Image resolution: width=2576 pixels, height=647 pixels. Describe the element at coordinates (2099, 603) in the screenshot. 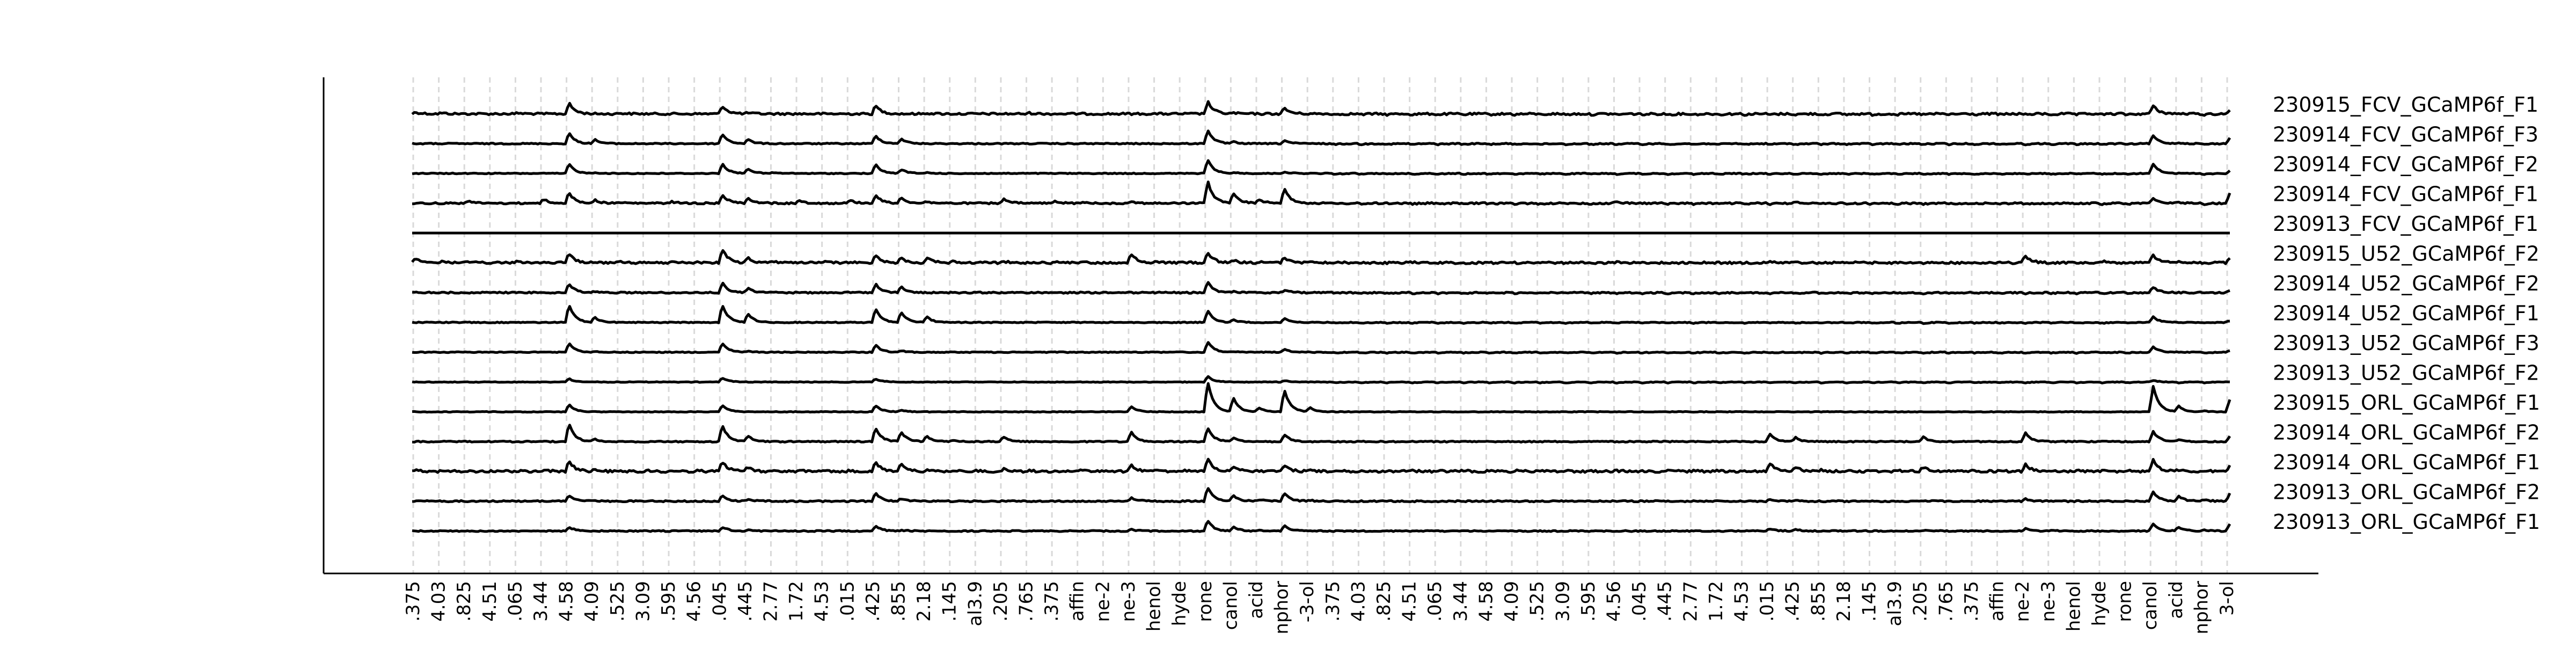

I see `x-tick-label: hyde` at that location.